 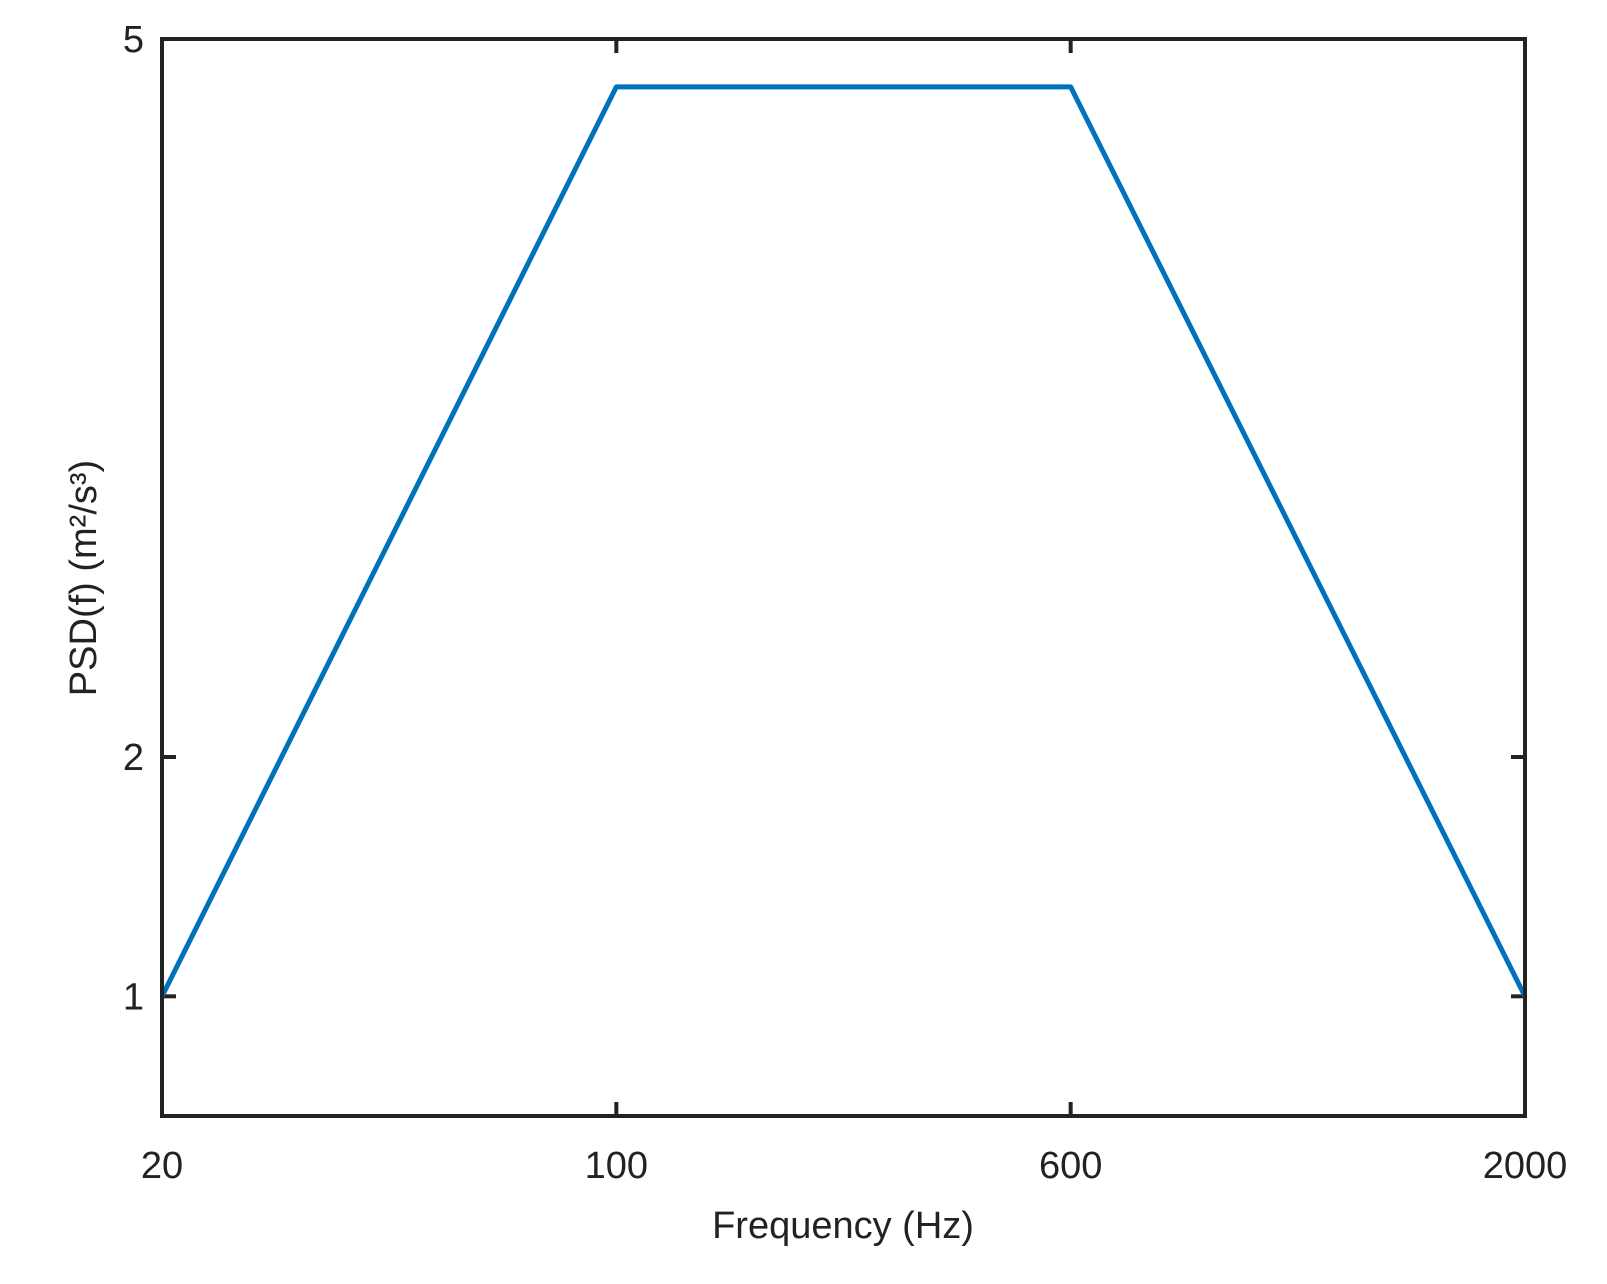 I want to click on y-tick-label: 1, so click(x=133, y=997).